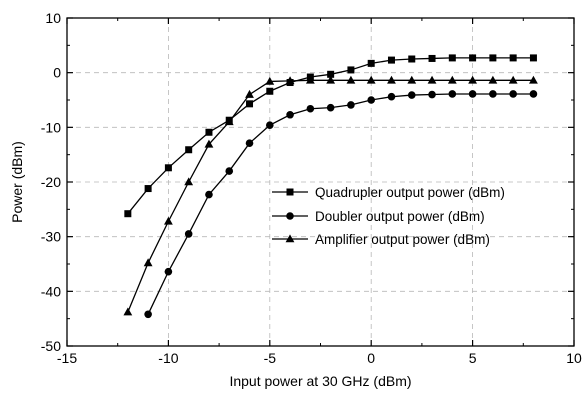 Image resolution: width=585 pixels, height=394 pixels. I want to click on y-tick-label: -50, so click(51, 346).